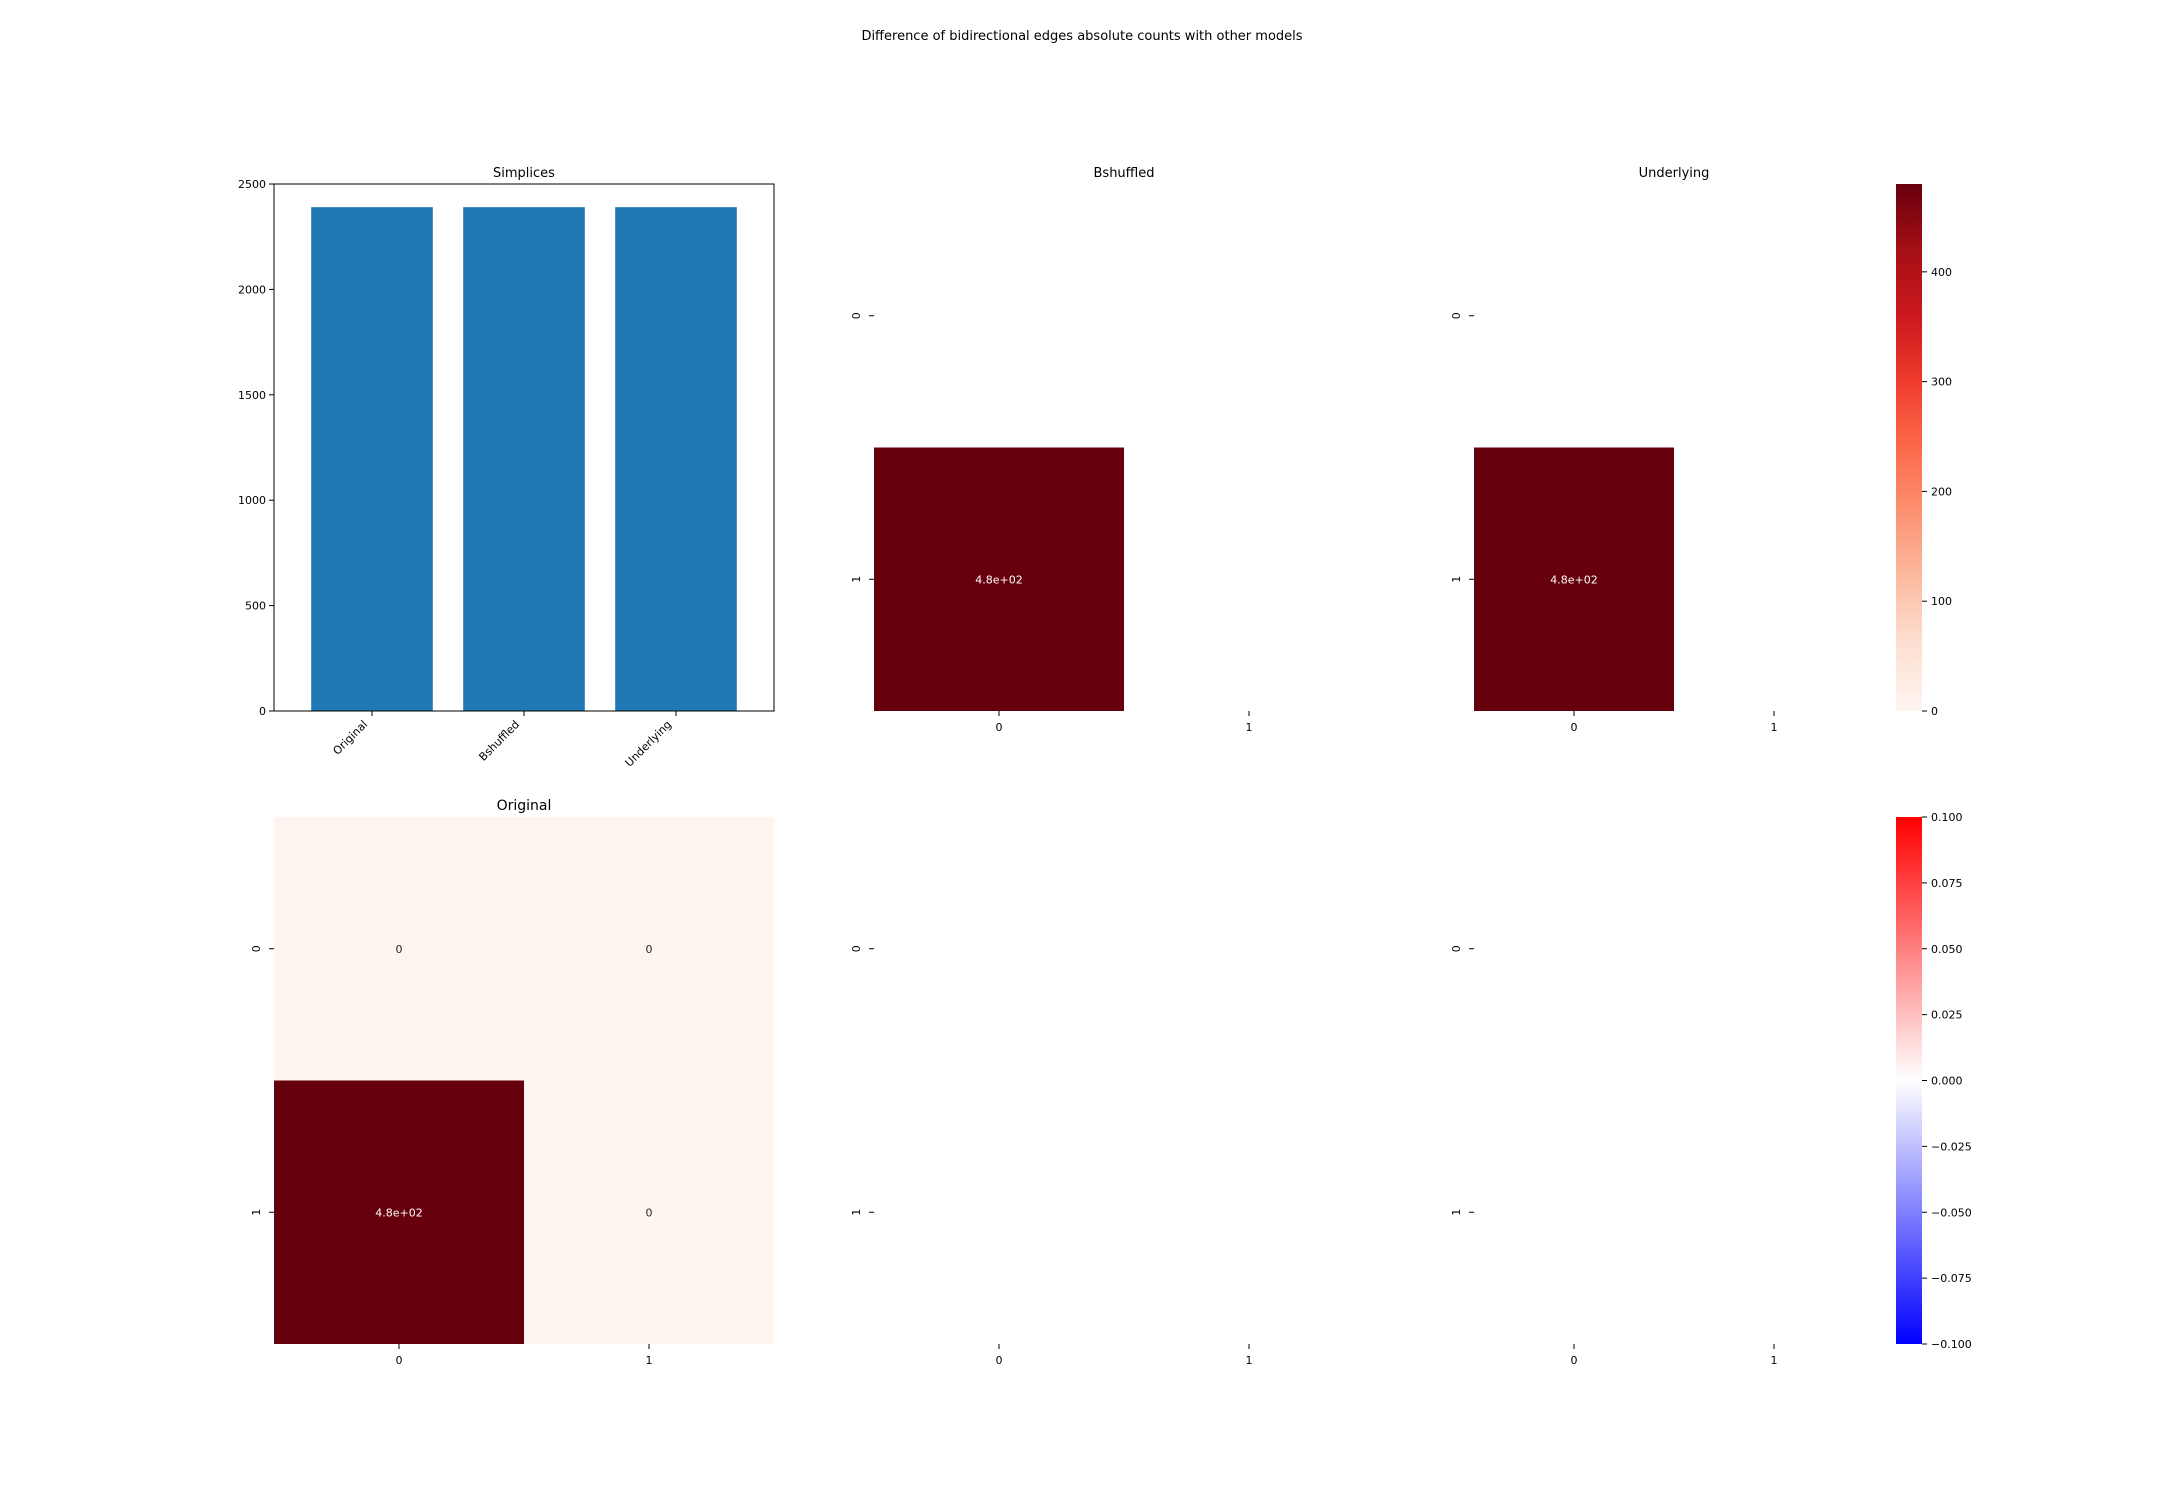 The image size is (2160, 1512). What do you see at coordinates (252, 289) in the screenshot?
I see `y-tick-label: 2000` at bounding box center [252, 289].